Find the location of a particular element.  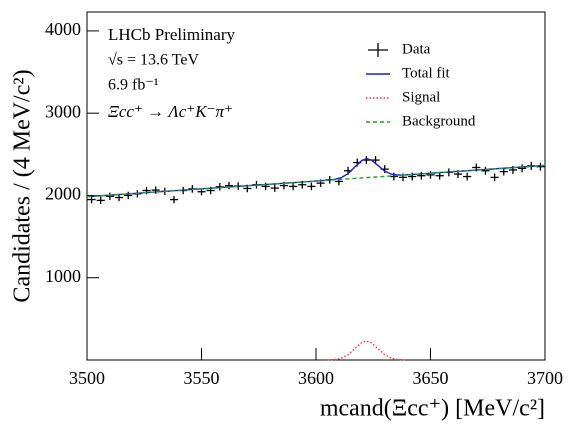

annotation: √s = 13.6 TeV is located at coordinates (154, 60).